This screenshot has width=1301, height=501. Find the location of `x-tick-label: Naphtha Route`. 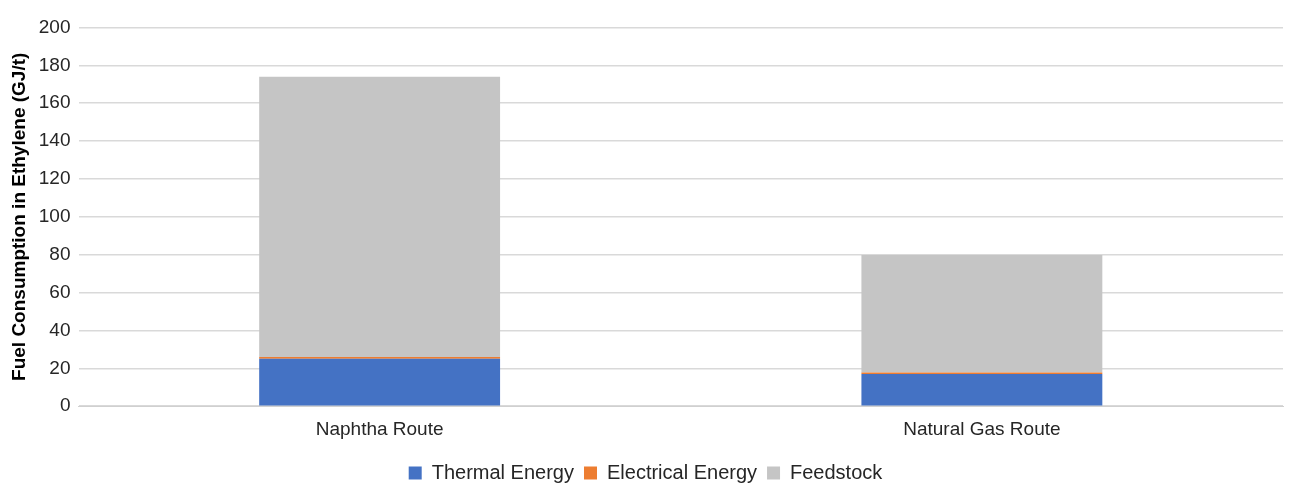

x-tick-label: Naphtha Route is located at coordinates (379, 428).